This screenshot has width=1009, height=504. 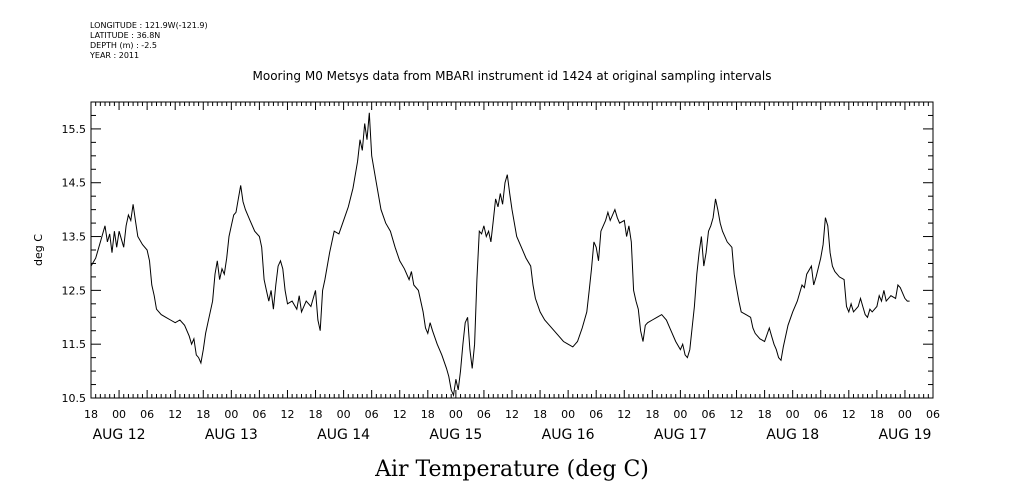 What do you see at coordinates (455, 435) in the screenshot?
I see `x-date-label: AUG 15` at bounding box center [455, 435].